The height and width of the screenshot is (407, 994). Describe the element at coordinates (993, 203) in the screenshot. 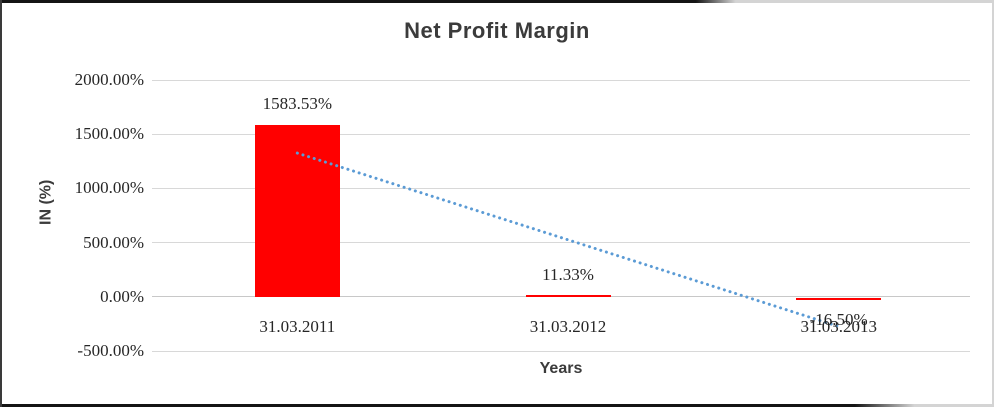

I see `chart-border-right` at that location.